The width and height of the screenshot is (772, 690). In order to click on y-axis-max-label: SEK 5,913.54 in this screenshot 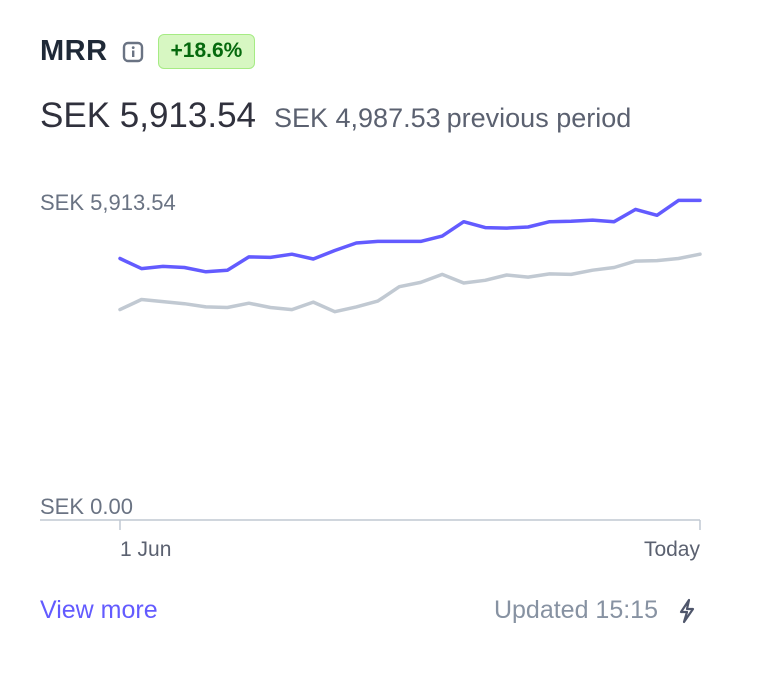, I will do `click(108, 202)`.